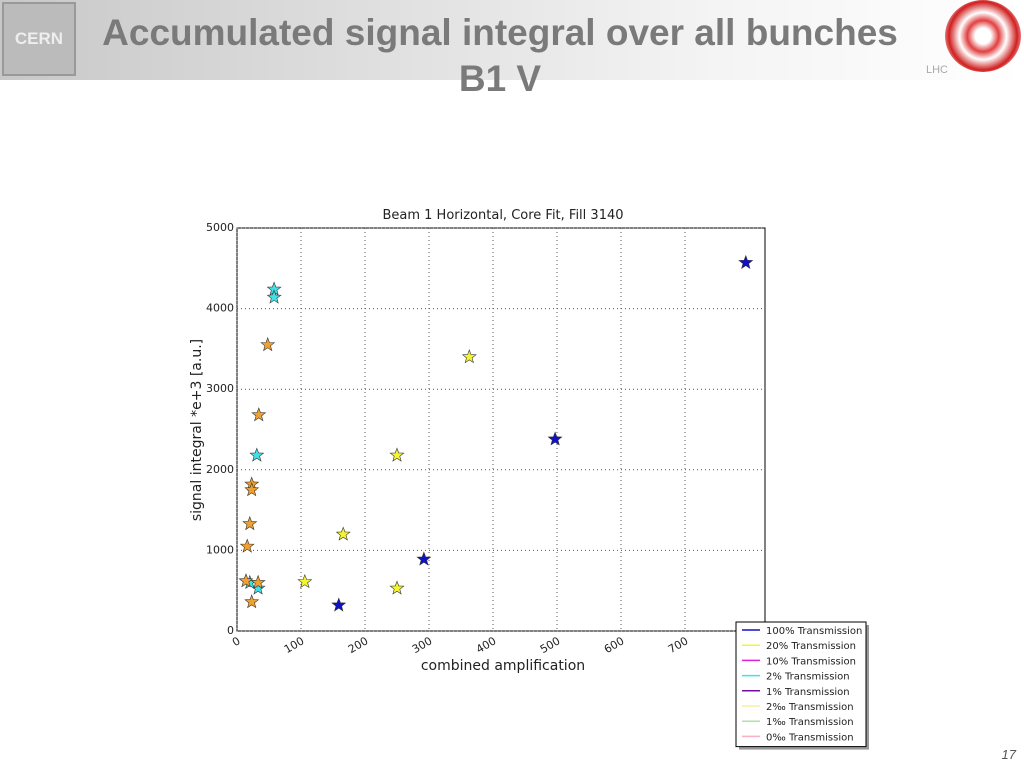  I want to click on legend-label: 2% Transmission, so click(808, 677).